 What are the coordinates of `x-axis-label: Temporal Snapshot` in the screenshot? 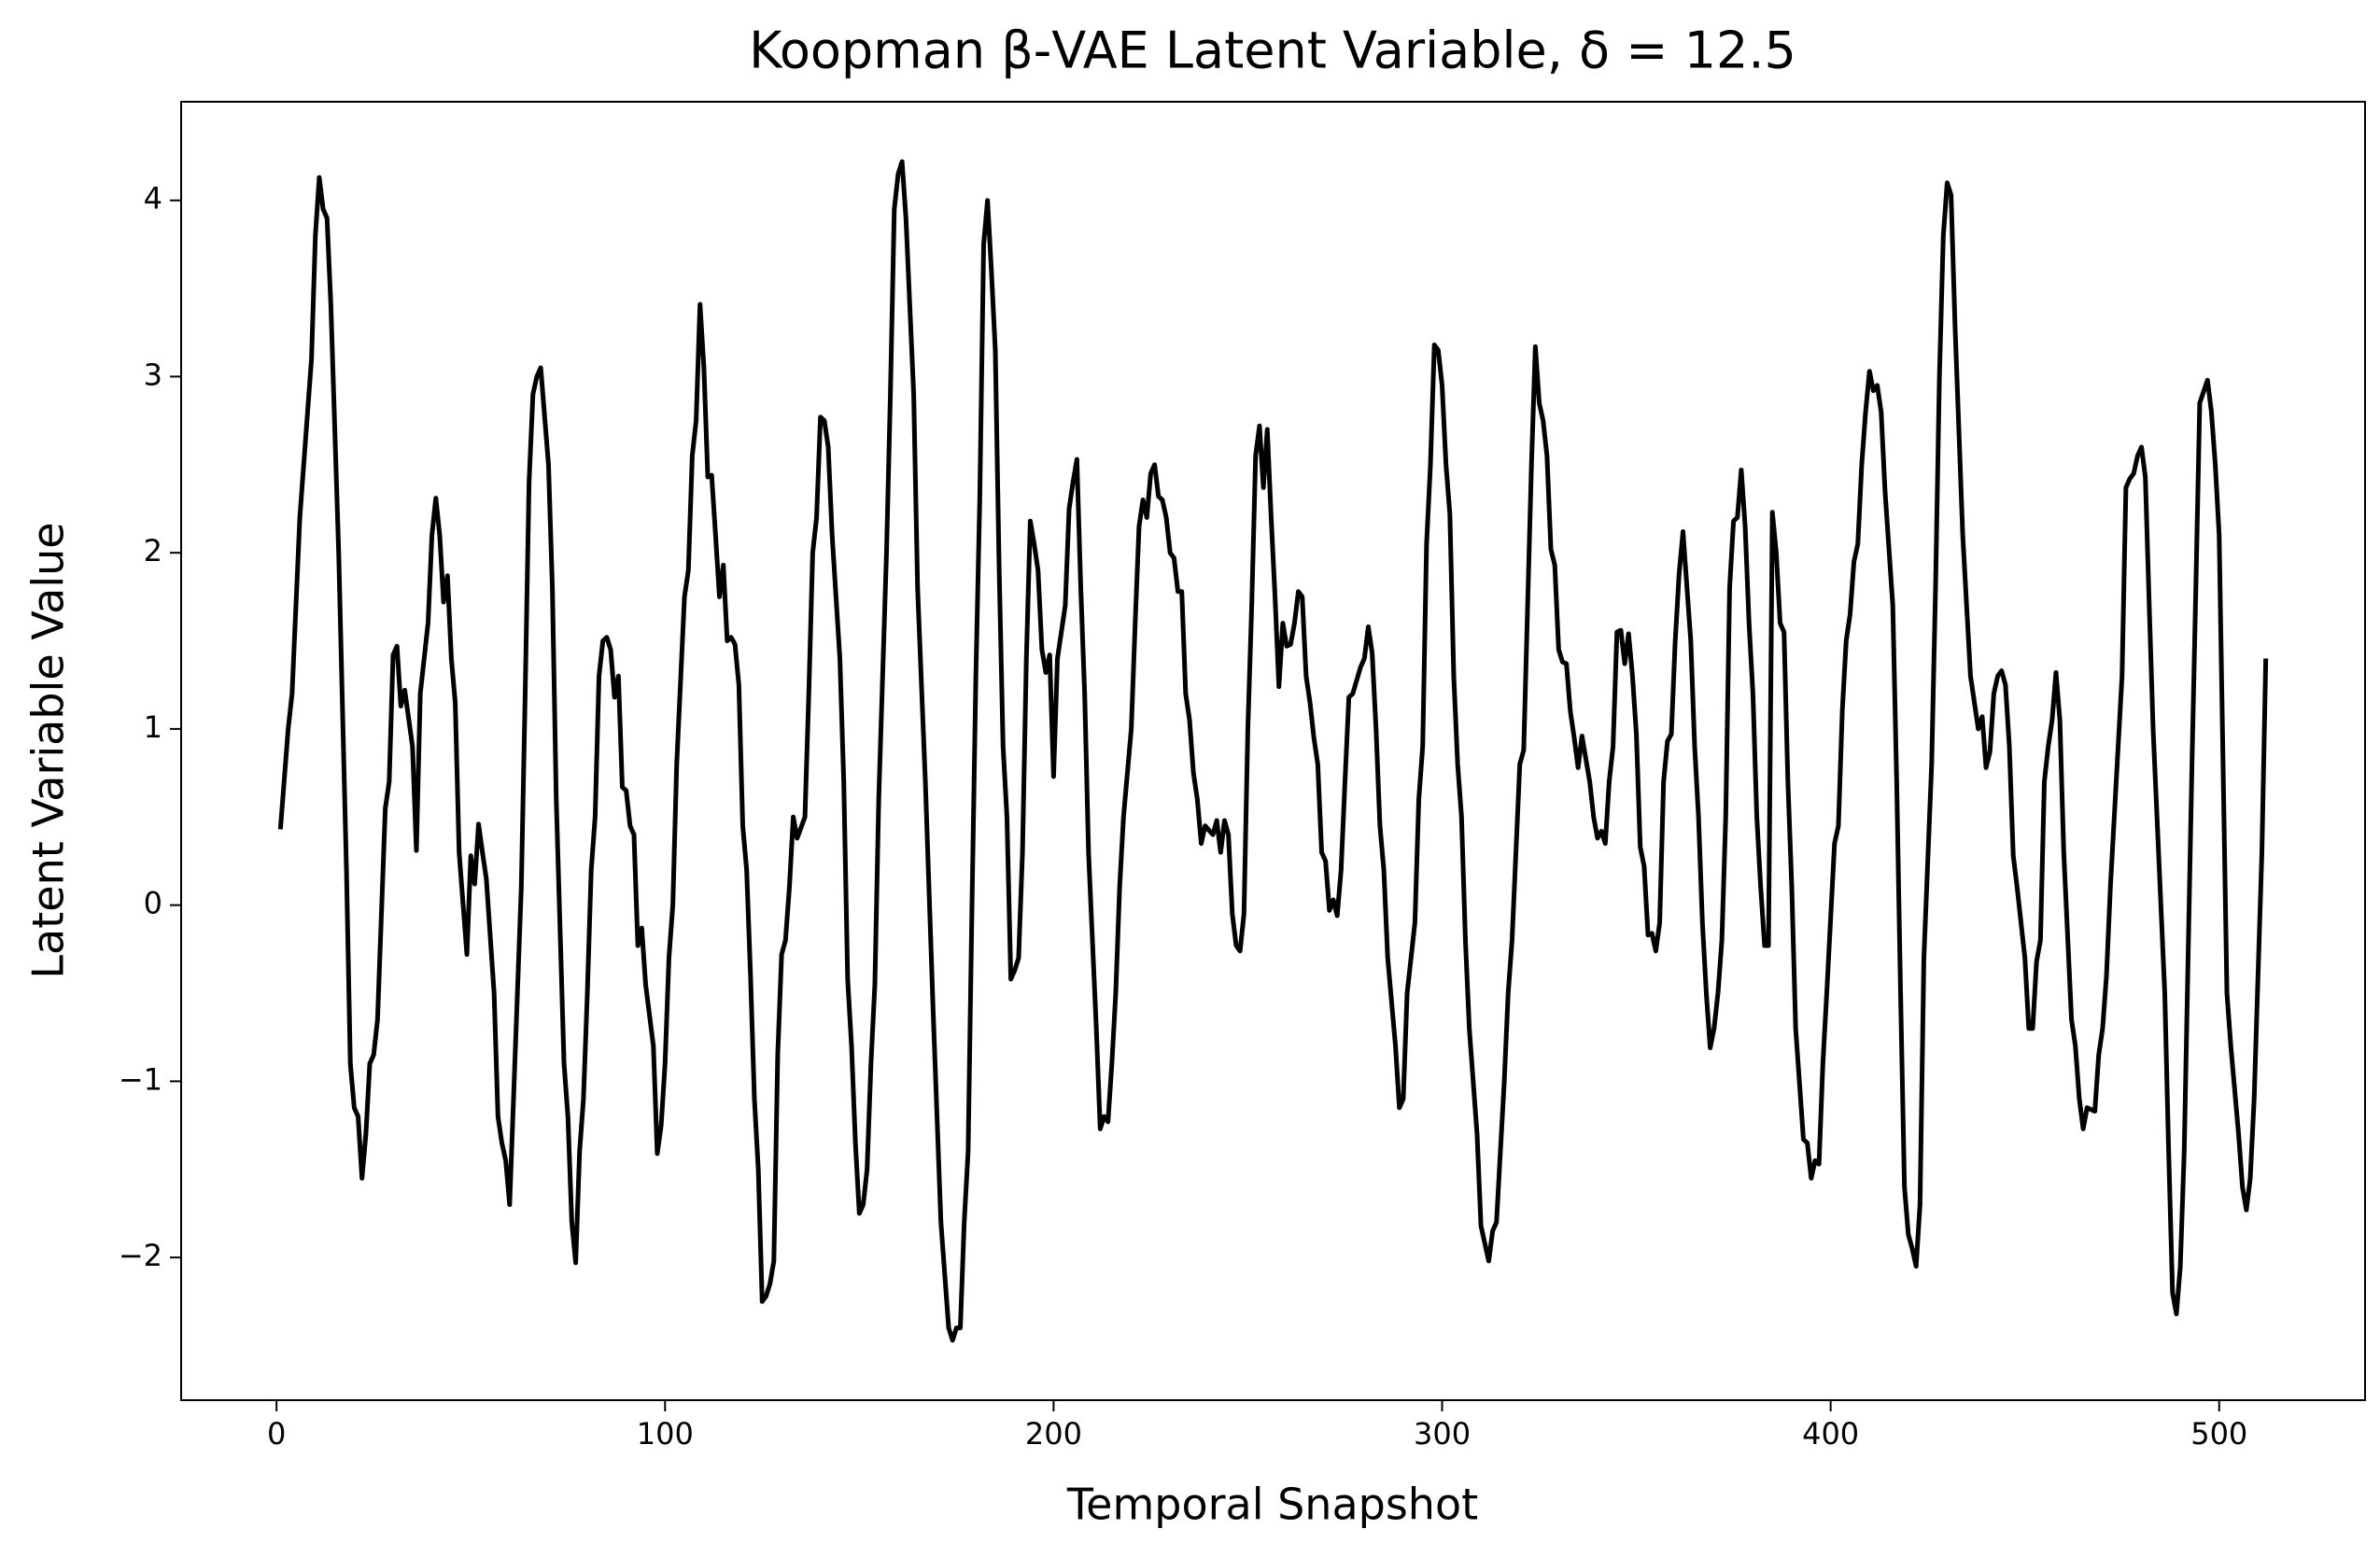 It's located at (1272, 1505).